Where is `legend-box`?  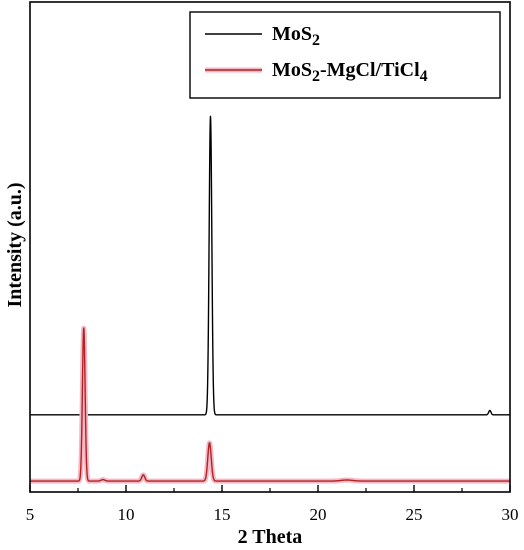
legend-box is located at coordinates (345, 55).